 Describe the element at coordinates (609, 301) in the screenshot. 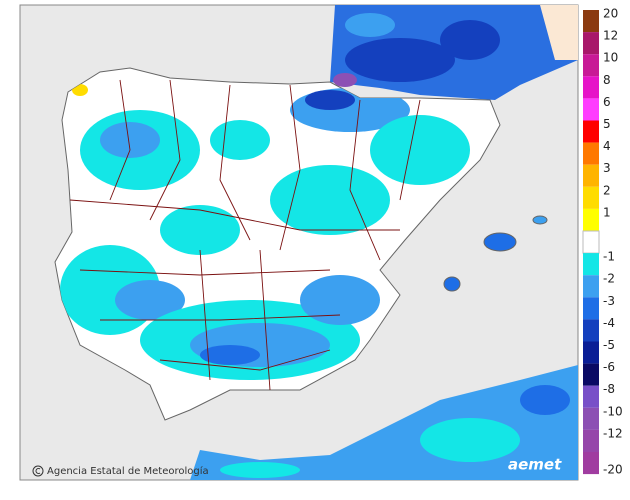

I see `legend-label: -3` at that location.